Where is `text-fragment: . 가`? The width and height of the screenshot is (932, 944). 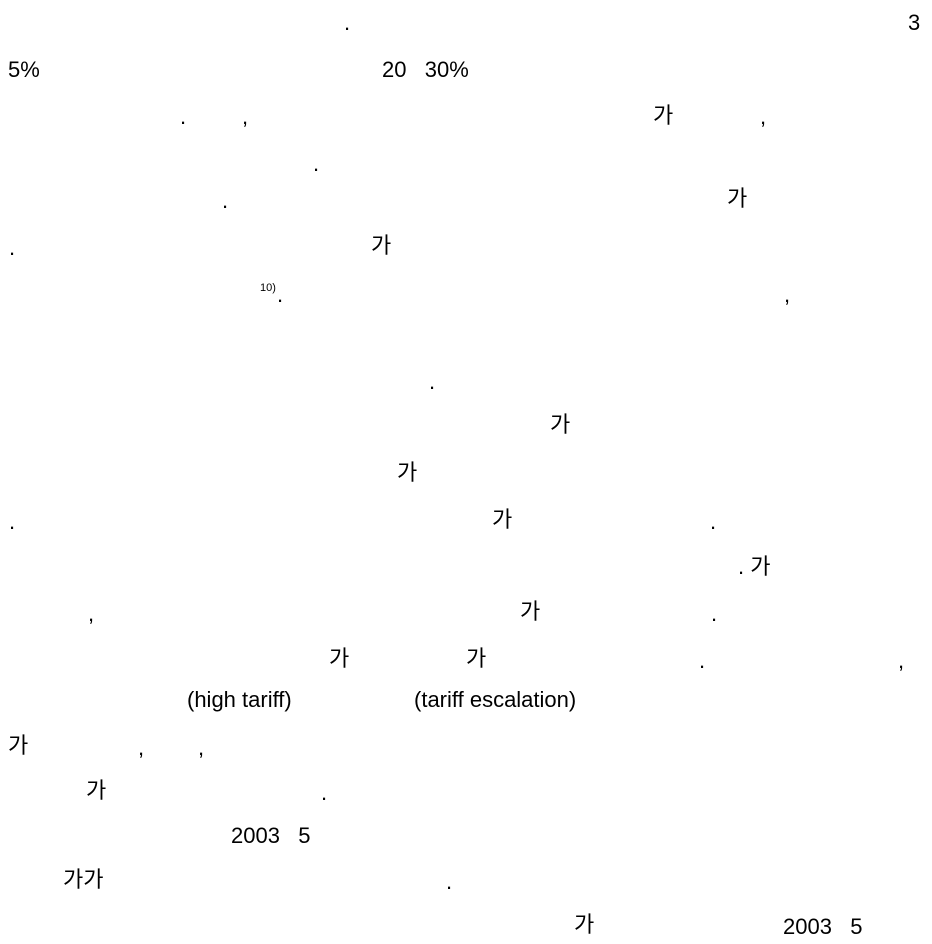 text-fragment: . 가 is located at coordinates (754, 566).